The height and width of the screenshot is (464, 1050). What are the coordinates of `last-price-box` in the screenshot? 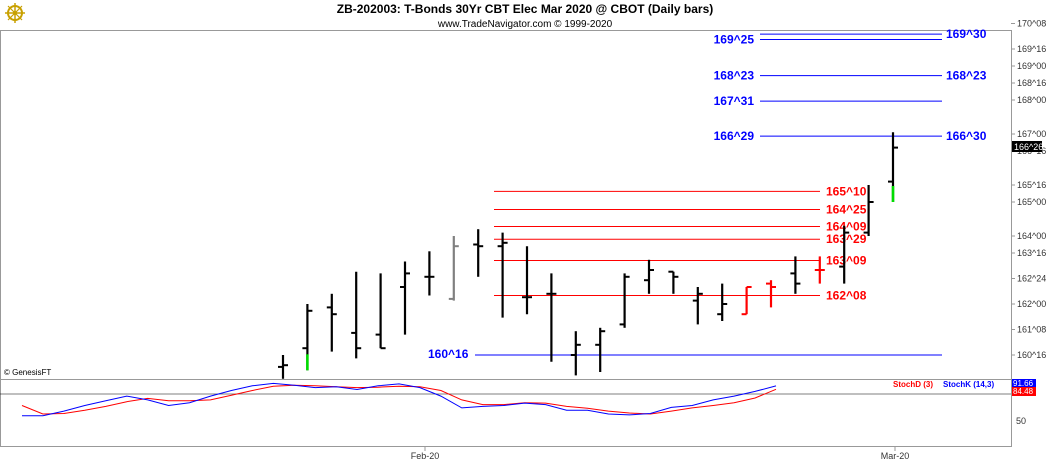 It's located at (1027, 146).